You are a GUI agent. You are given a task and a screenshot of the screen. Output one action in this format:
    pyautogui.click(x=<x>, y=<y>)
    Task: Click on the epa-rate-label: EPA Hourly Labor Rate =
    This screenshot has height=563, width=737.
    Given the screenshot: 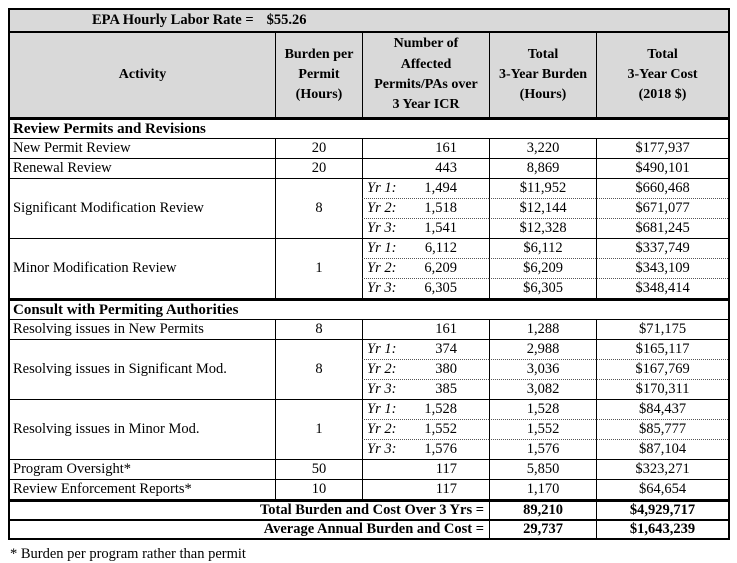 What is the action you would take?
    pyautogui.click(x=173, y=20)
    